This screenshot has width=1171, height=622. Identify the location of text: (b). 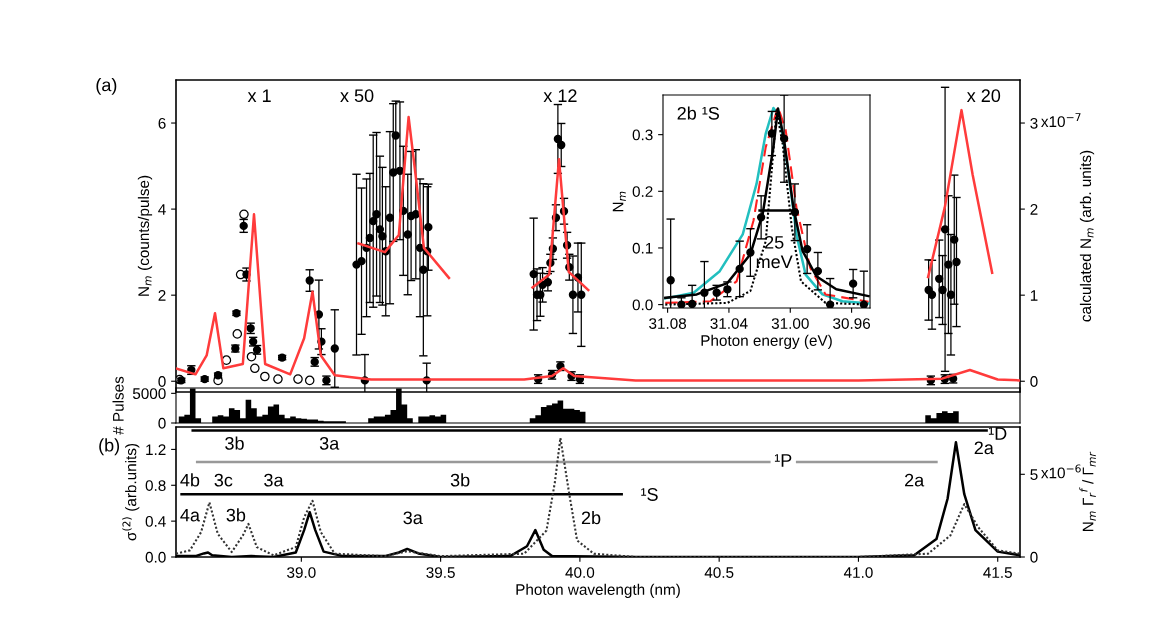
(109, 447).